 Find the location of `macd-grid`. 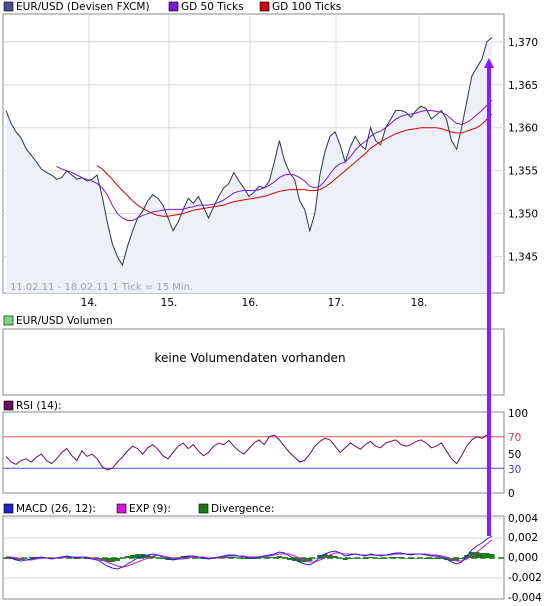

macd-grid is located at coordinates (253, 548).